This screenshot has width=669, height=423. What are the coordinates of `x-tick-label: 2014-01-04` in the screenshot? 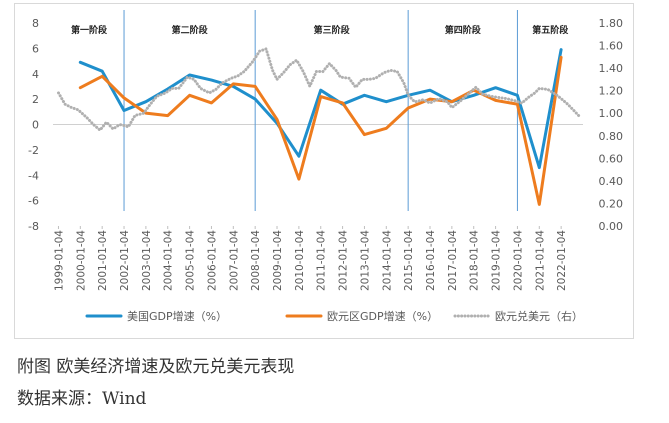 It's located at (387, 260).